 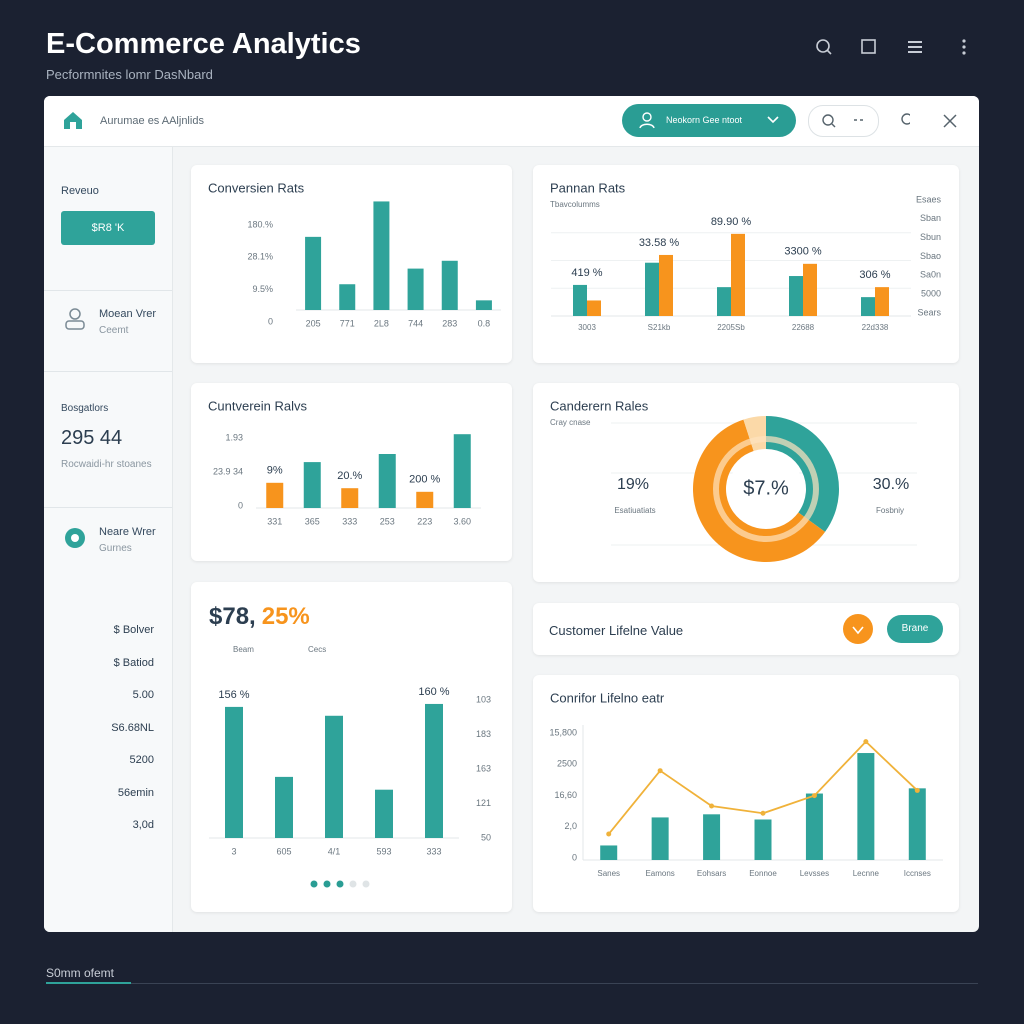 What do you see at coordinates (257, 405) in the screenshot?
I see `chart-title: Cuntverein Ralvs` at bounding box center [257, 405].